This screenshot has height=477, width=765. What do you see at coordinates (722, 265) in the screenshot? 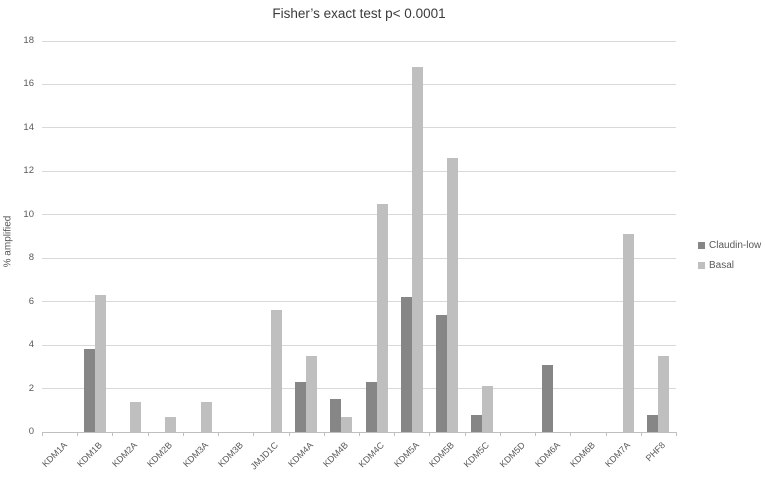
I see `legend-label: Basal` at bounding box center [722, 265].